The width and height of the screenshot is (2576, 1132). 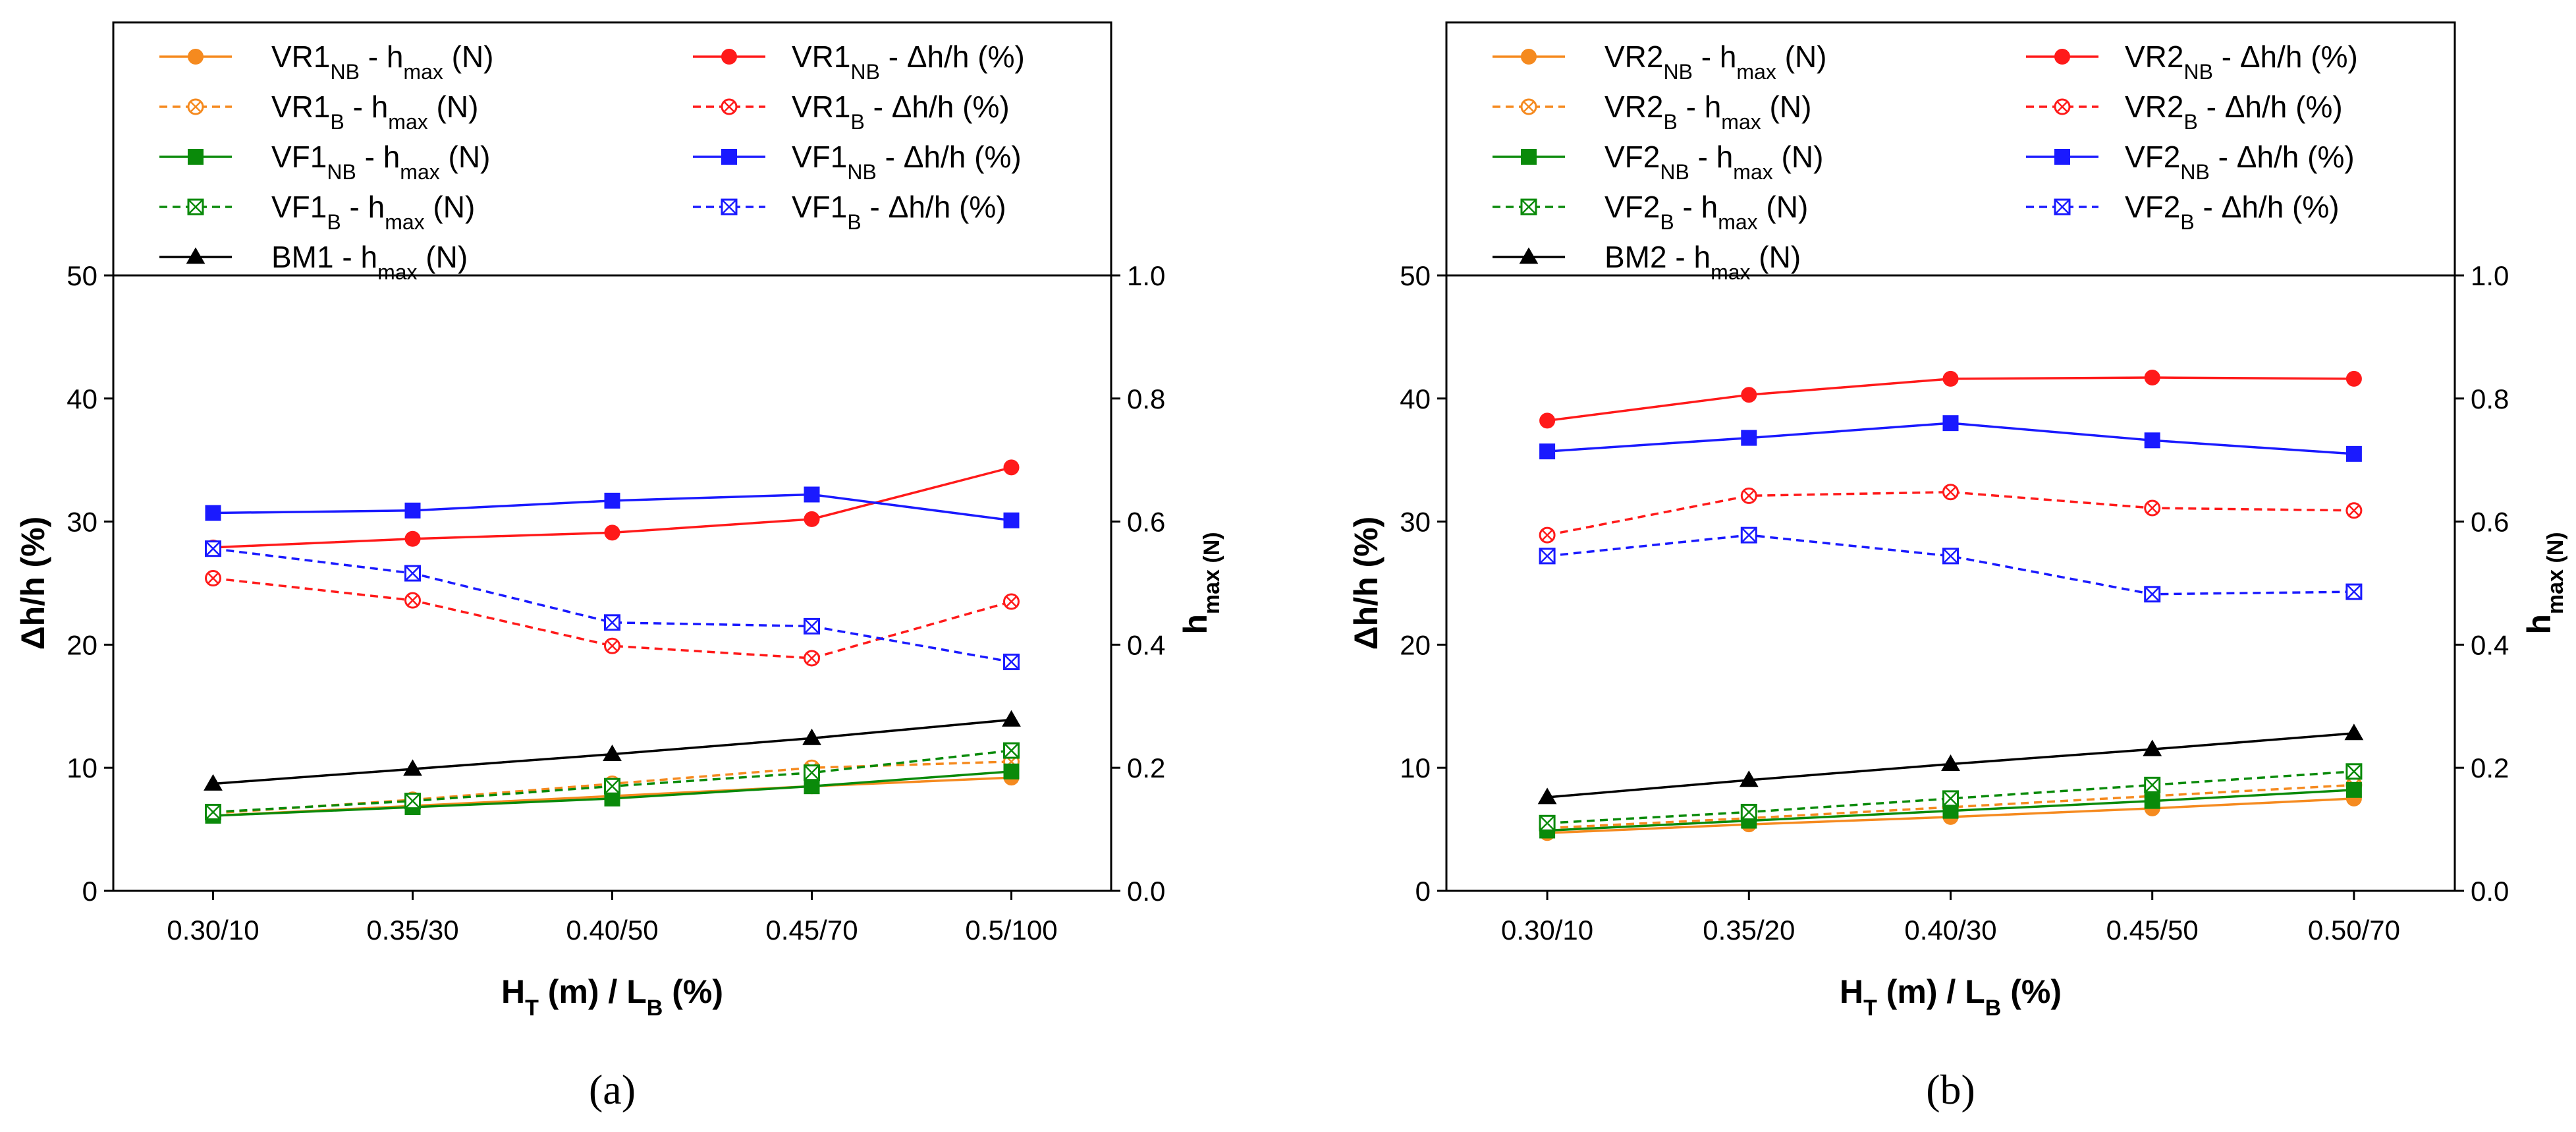 What do you see at coordinates (1993, 1008) in the screenshot?
I see `x-axis-title-subscript: B` at bounding box center [1993, 1008].